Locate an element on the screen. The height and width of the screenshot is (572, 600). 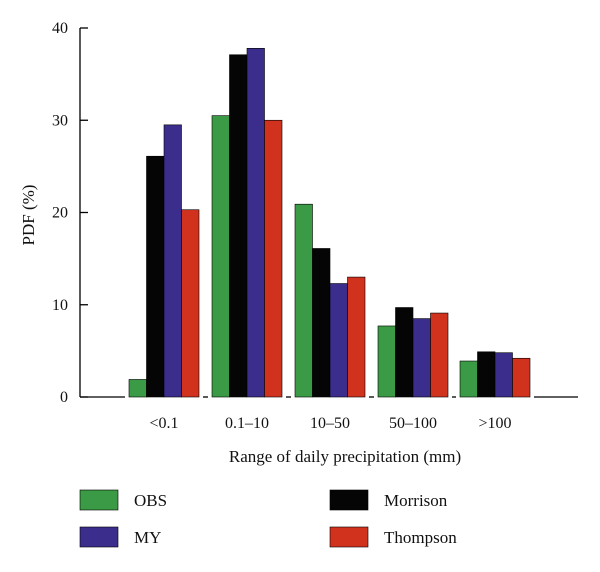
legend-swatch-thompson is located at coordinates (349, 537).